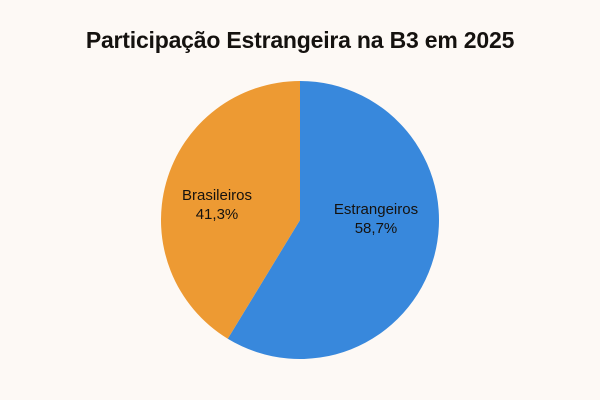 The height and width of the screenshot is (400, 600). What do you see at coordinates (376, 209) in the screenshot?
I see `pie-label-estrangeiros-name: Estrangeiros` at bounding box center [376, 209].